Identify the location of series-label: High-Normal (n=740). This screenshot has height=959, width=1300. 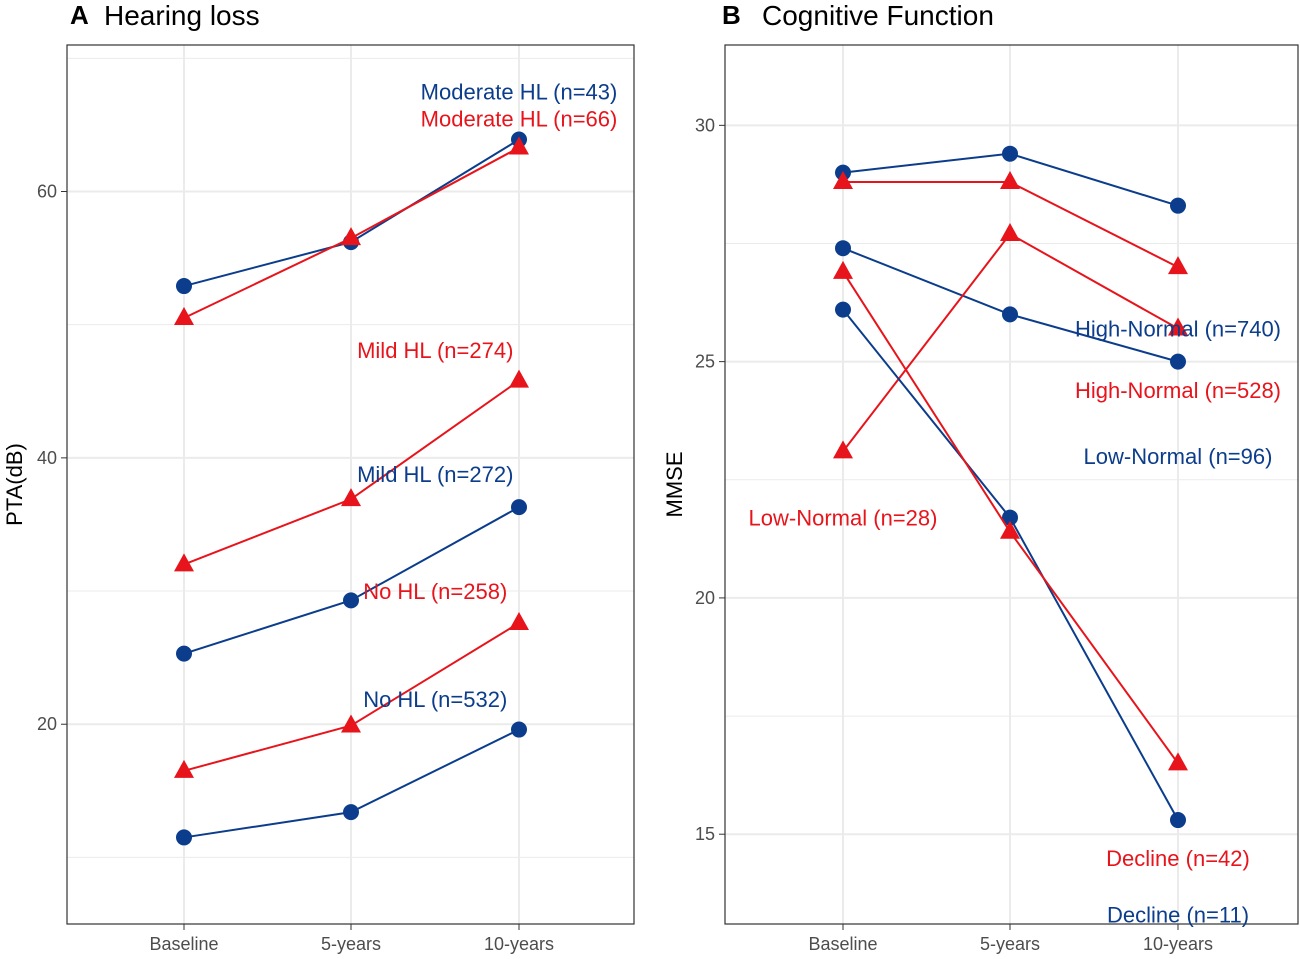
(1178, 329).